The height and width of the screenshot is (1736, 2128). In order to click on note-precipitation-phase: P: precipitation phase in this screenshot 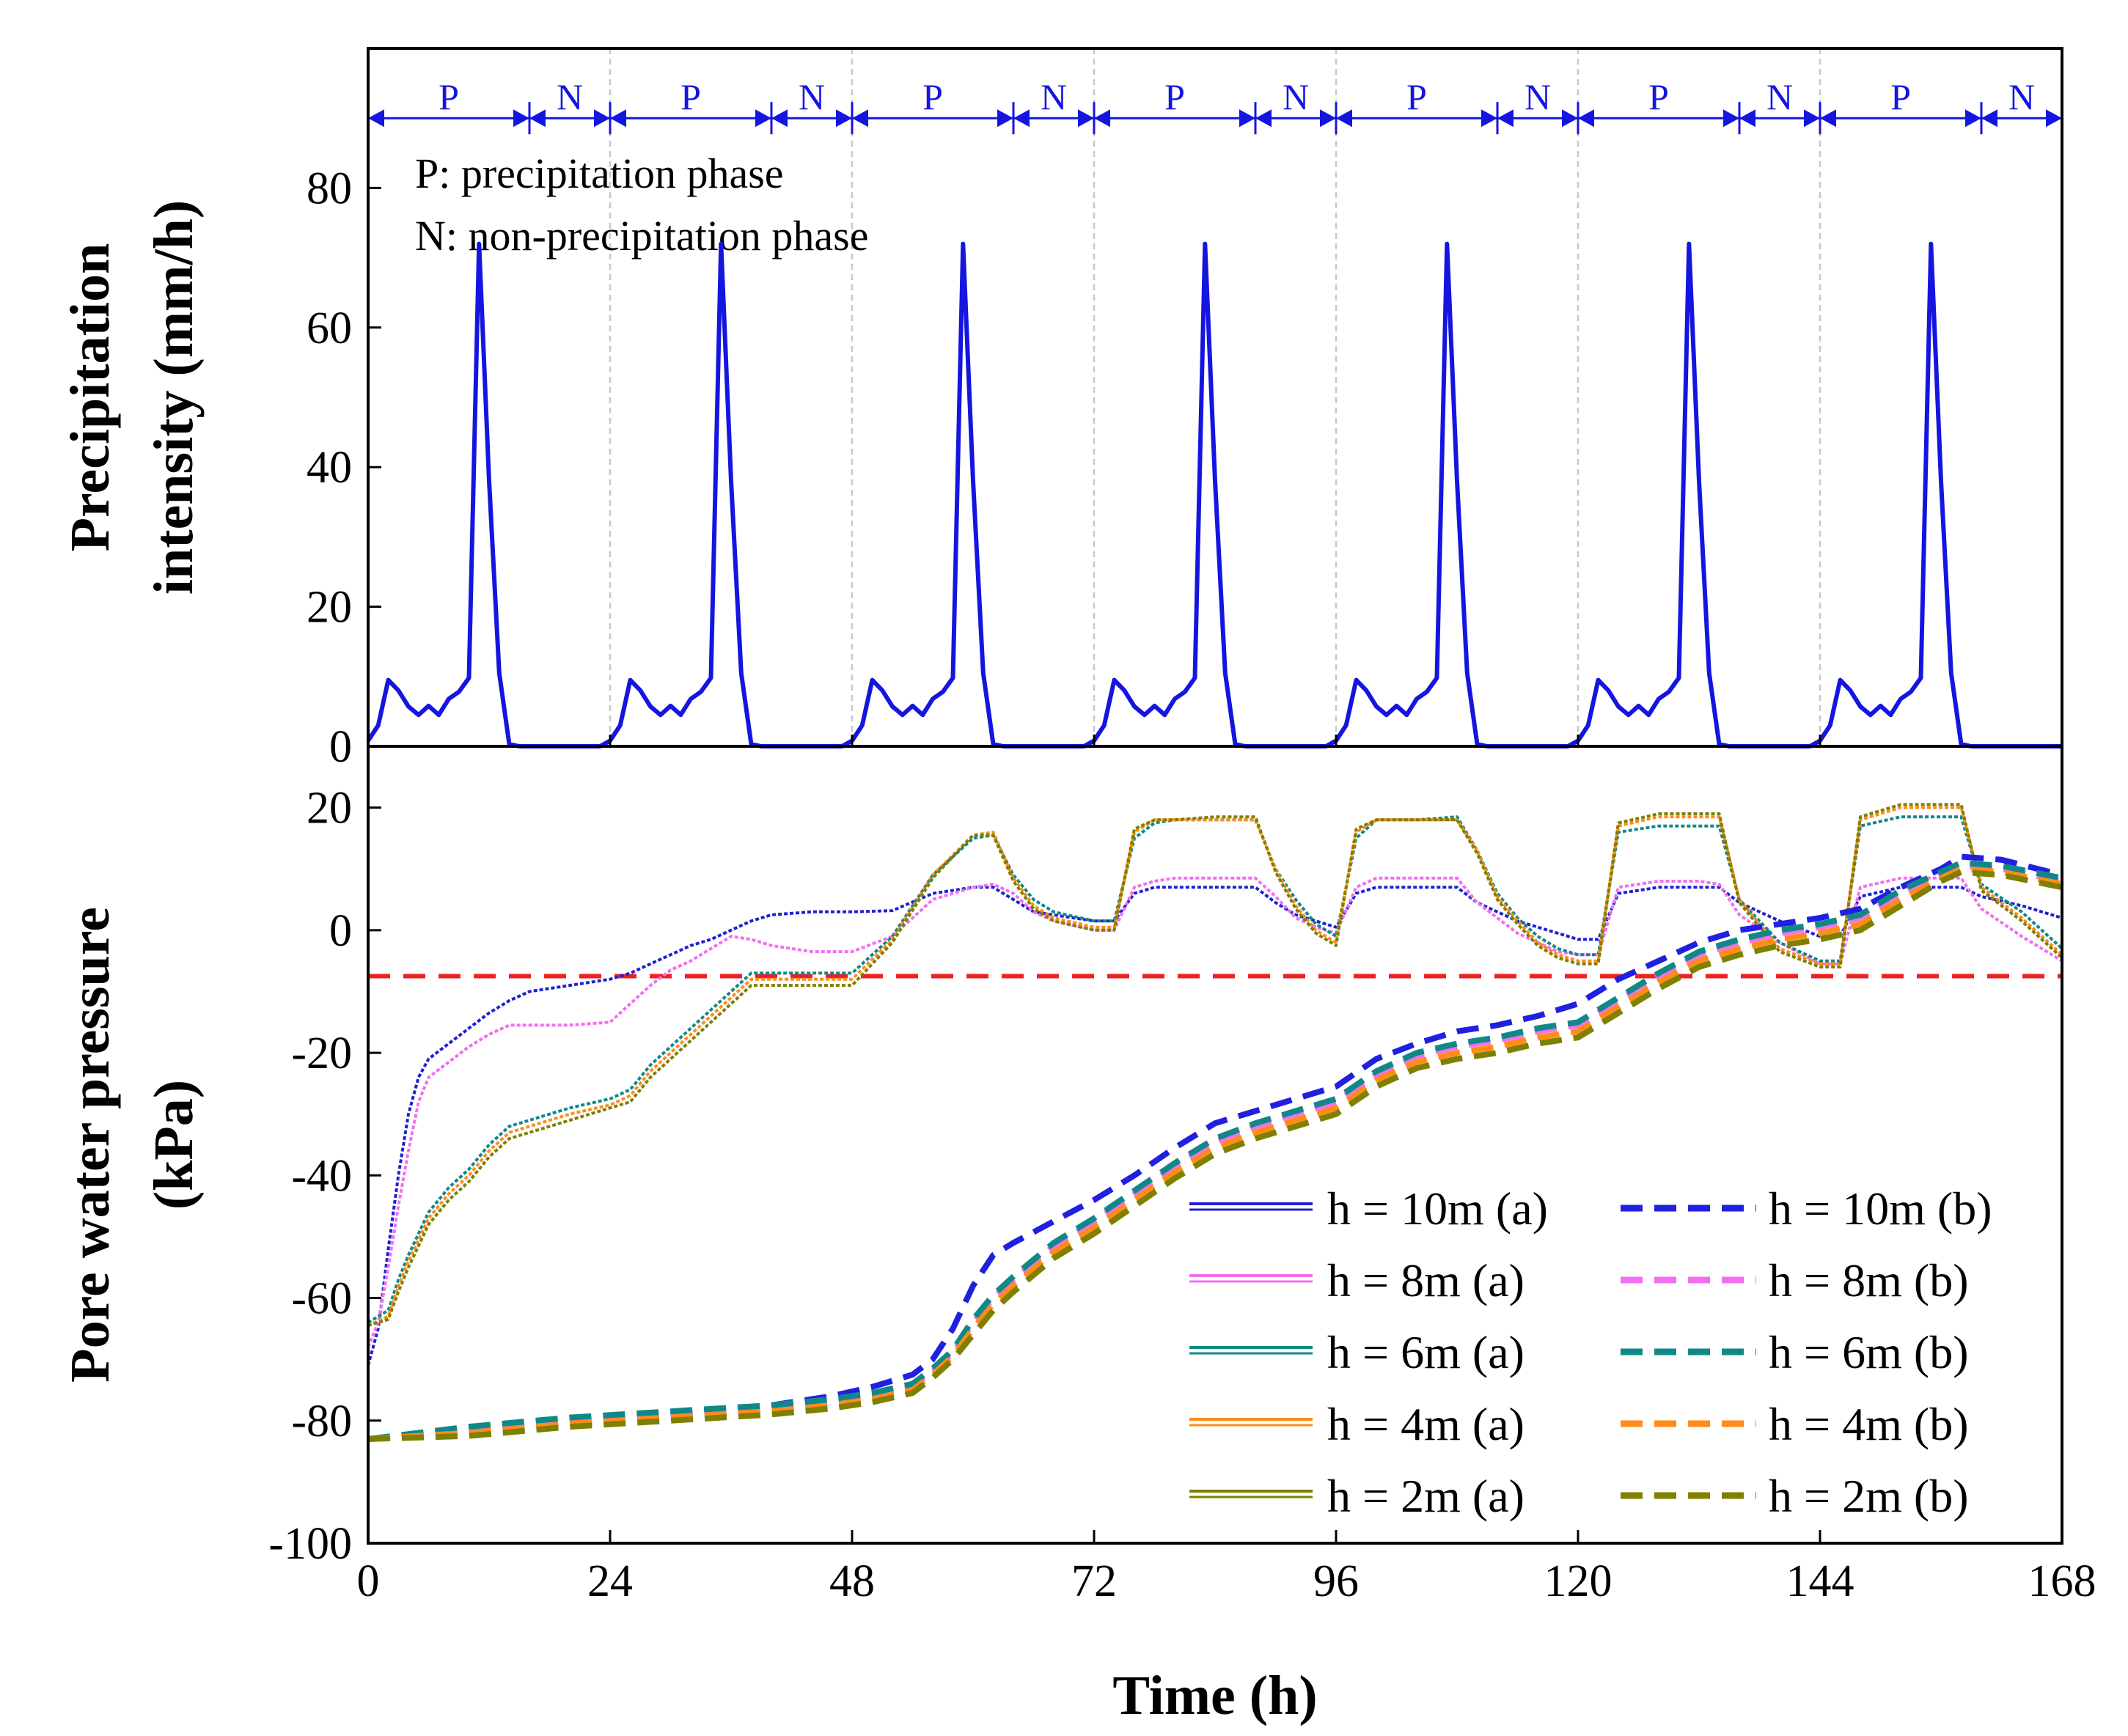, I will do `click(600, 173)`.